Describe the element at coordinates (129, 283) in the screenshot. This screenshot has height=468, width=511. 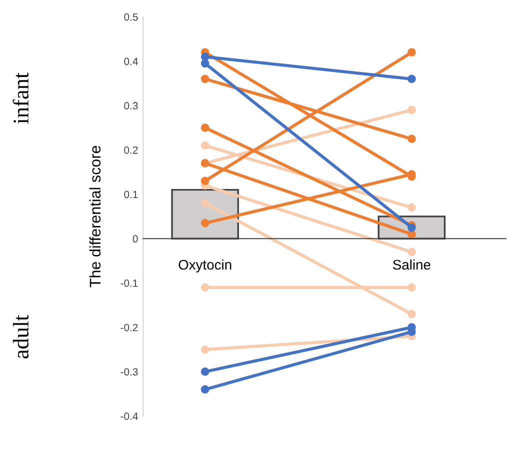
I see `y-tick-label: -0.1` at that location.